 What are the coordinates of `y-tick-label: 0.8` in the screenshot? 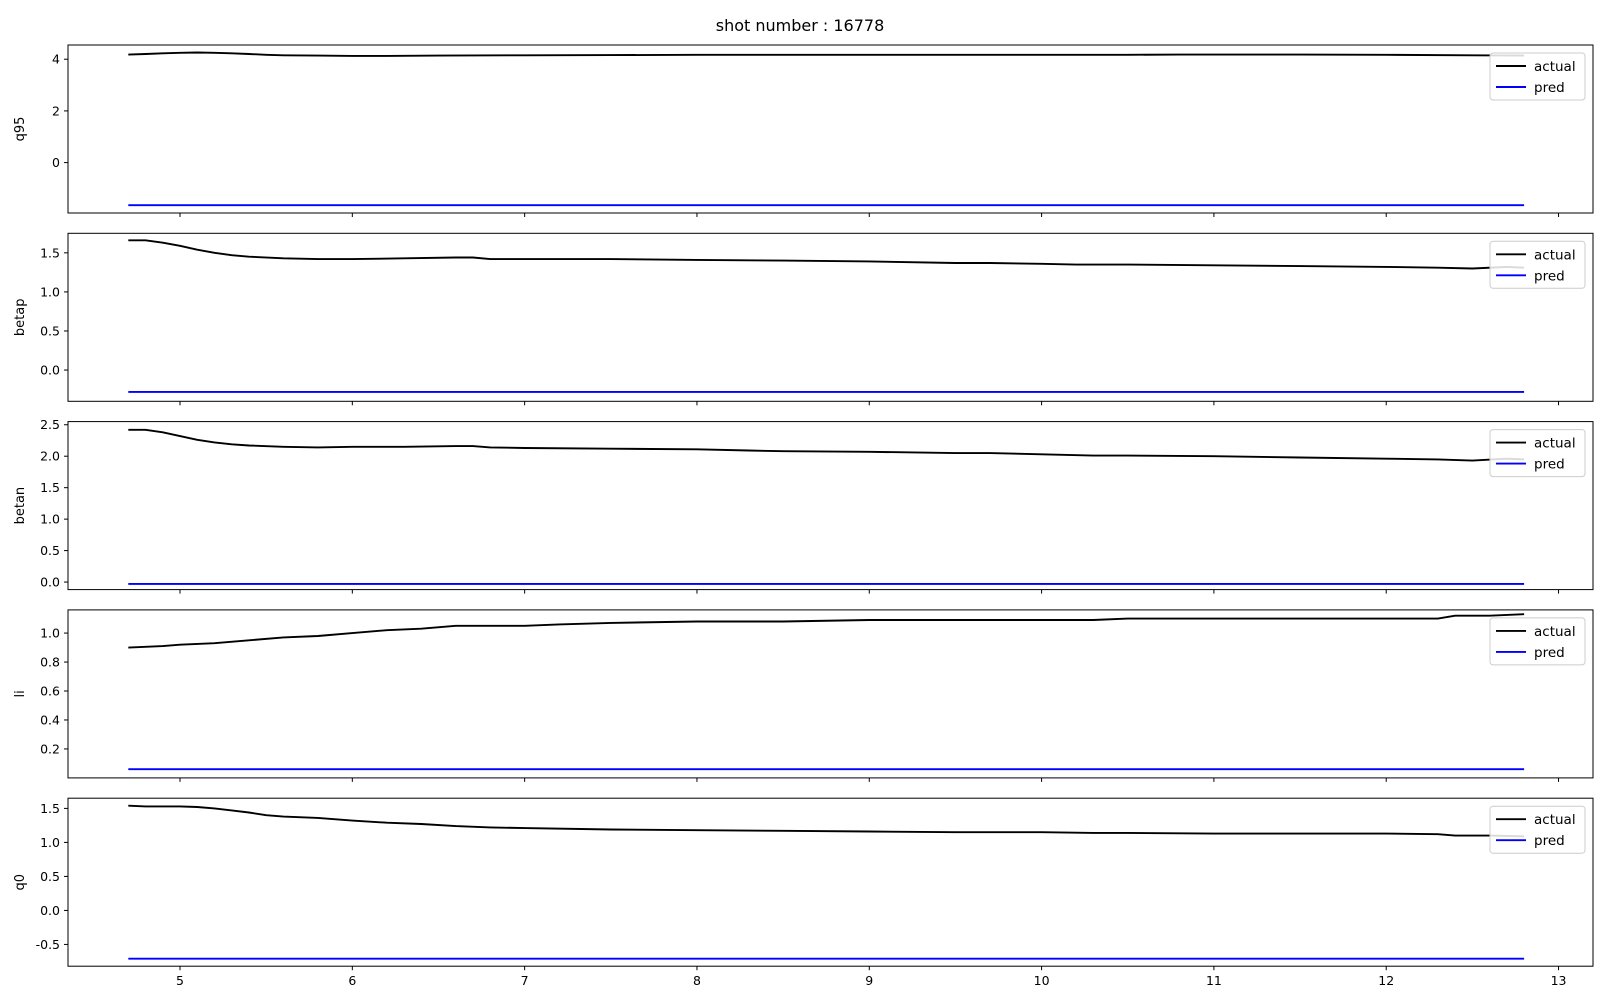 It's located at (50, 662).